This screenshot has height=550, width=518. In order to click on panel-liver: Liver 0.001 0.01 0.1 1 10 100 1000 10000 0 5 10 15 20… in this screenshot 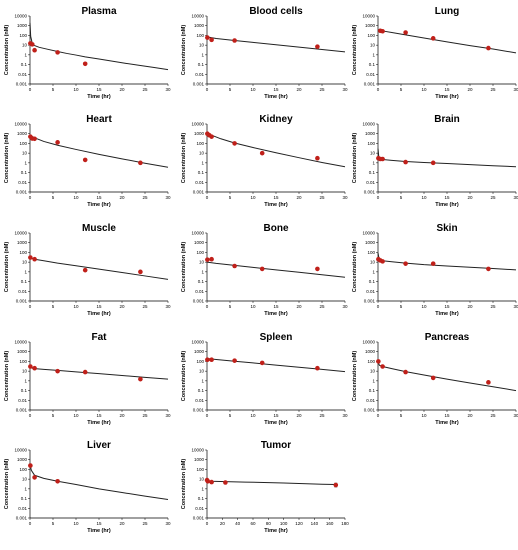, I will do `click(87, 487)`.